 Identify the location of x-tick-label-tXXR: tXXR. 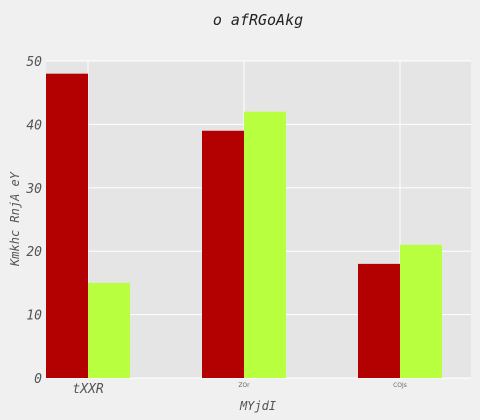
(87, 389).